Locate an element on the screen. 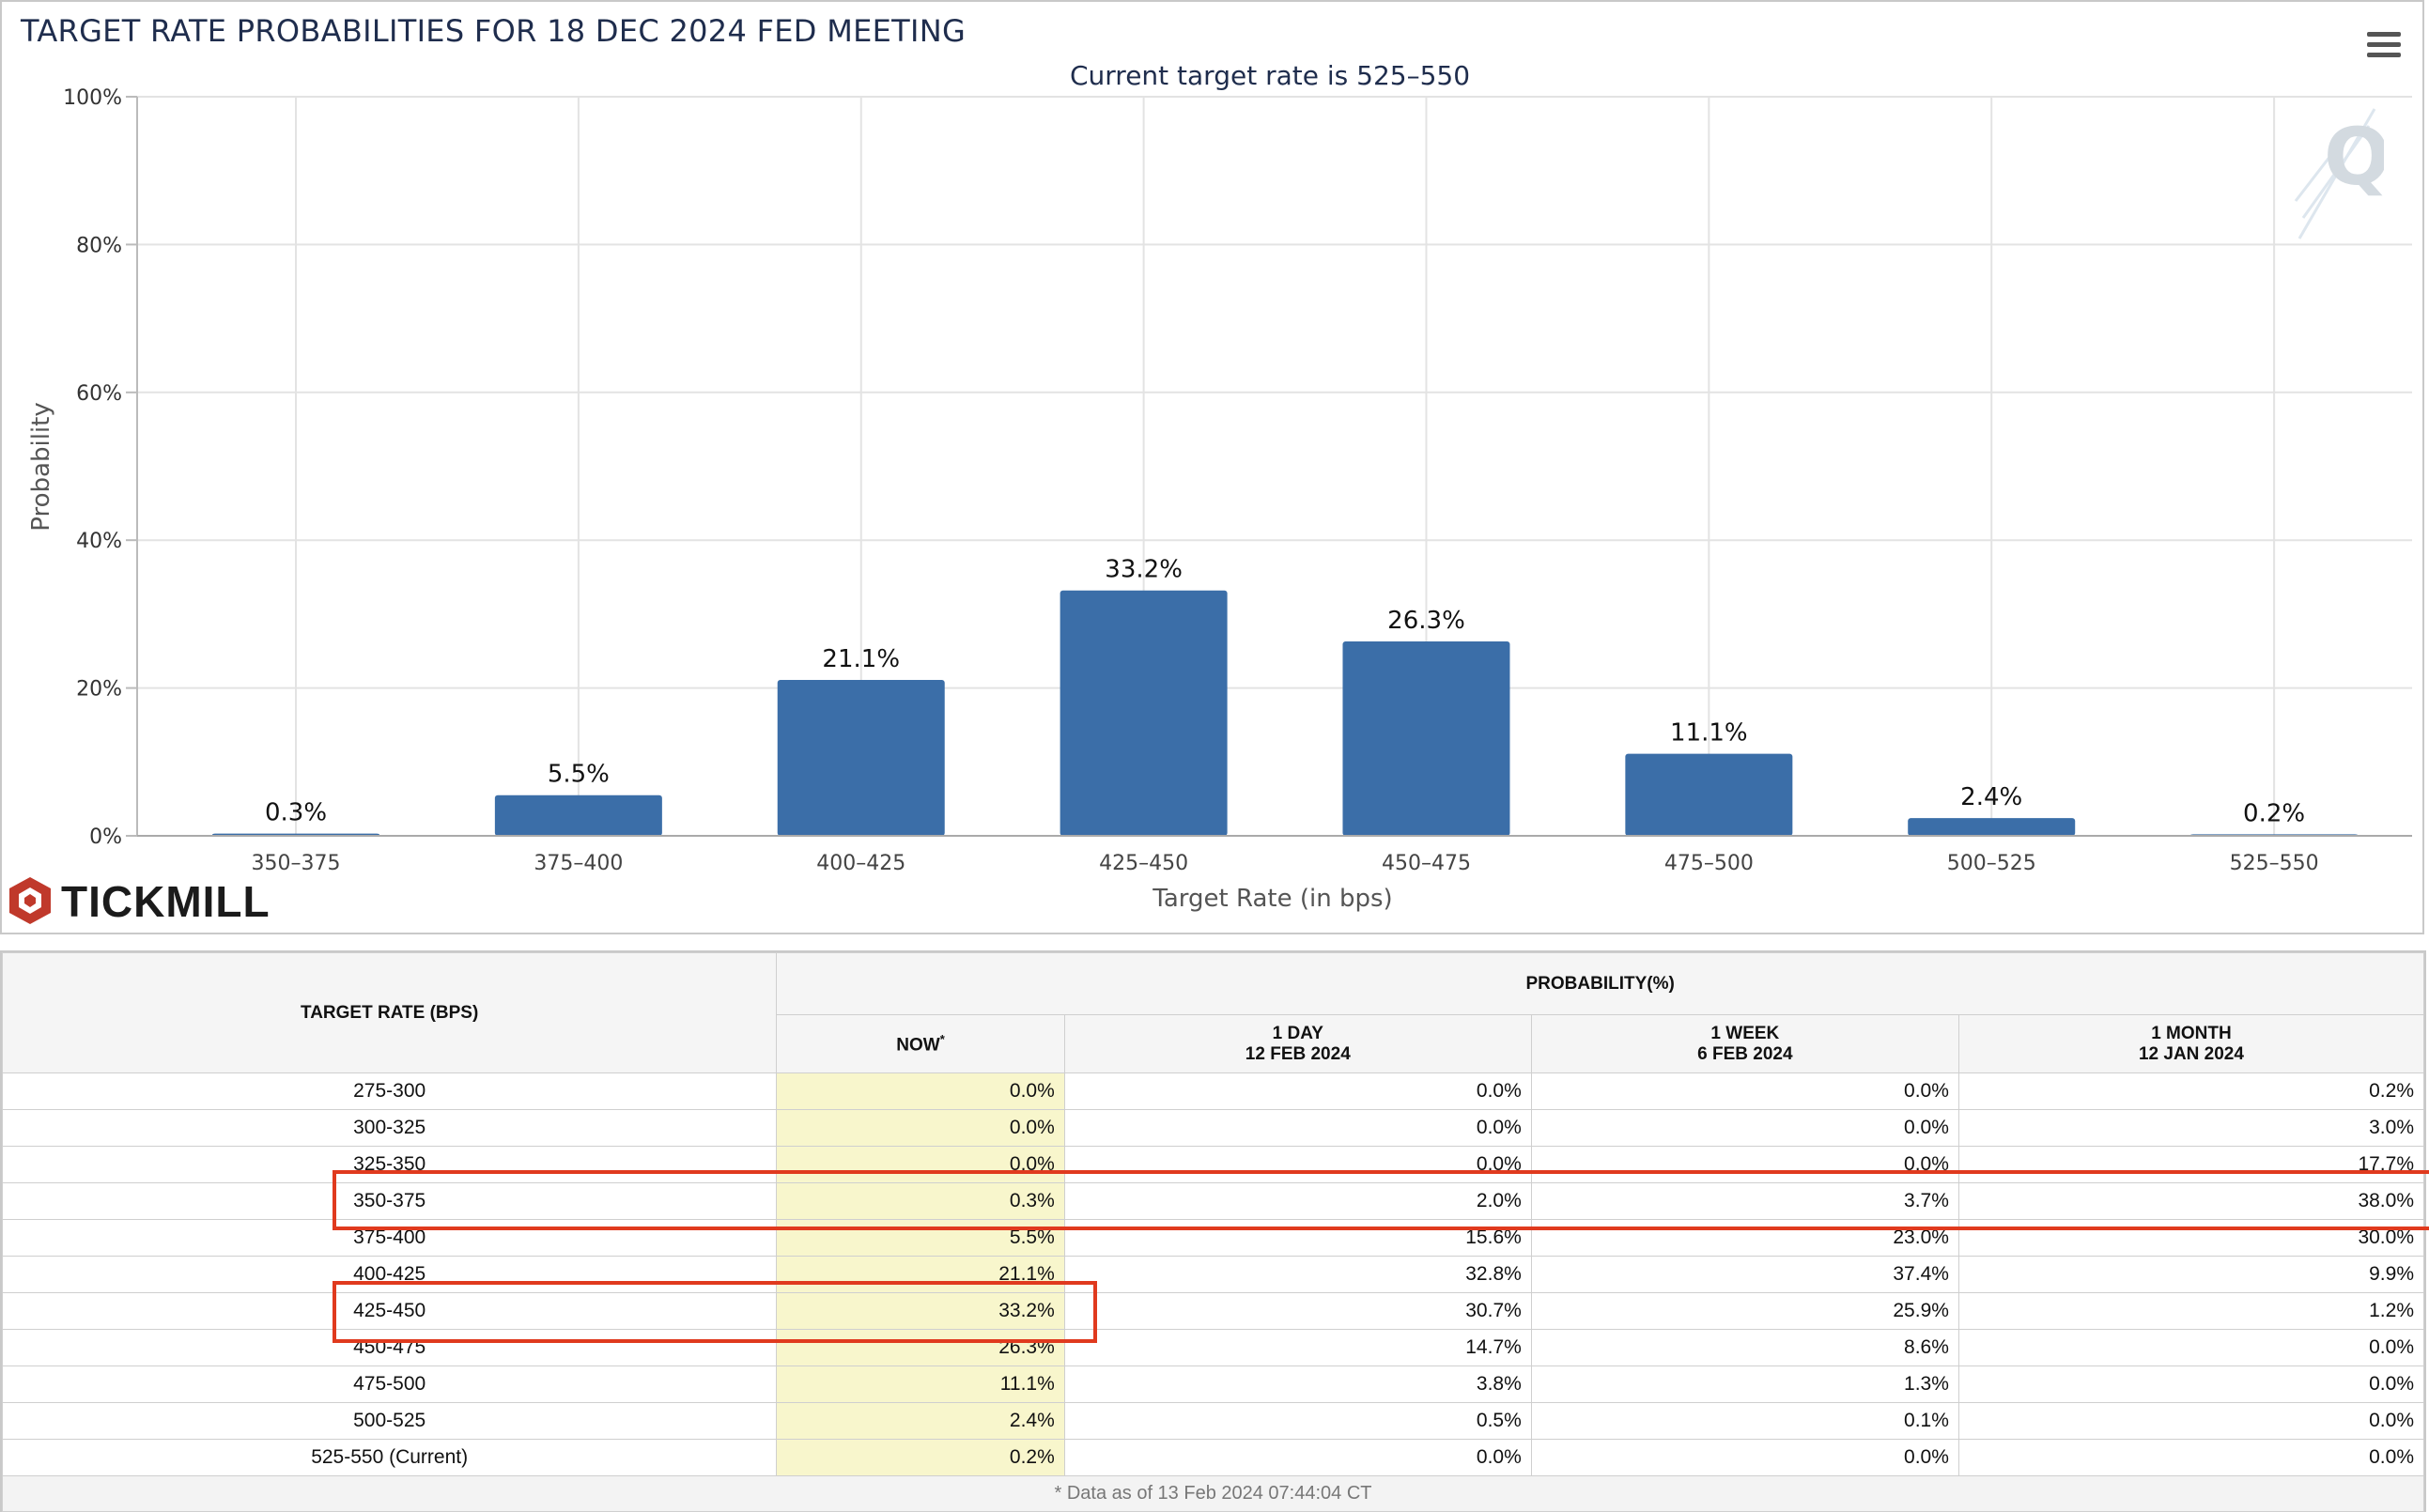  probability-cell: 1.2% is located at coordinates (2191, 1311).